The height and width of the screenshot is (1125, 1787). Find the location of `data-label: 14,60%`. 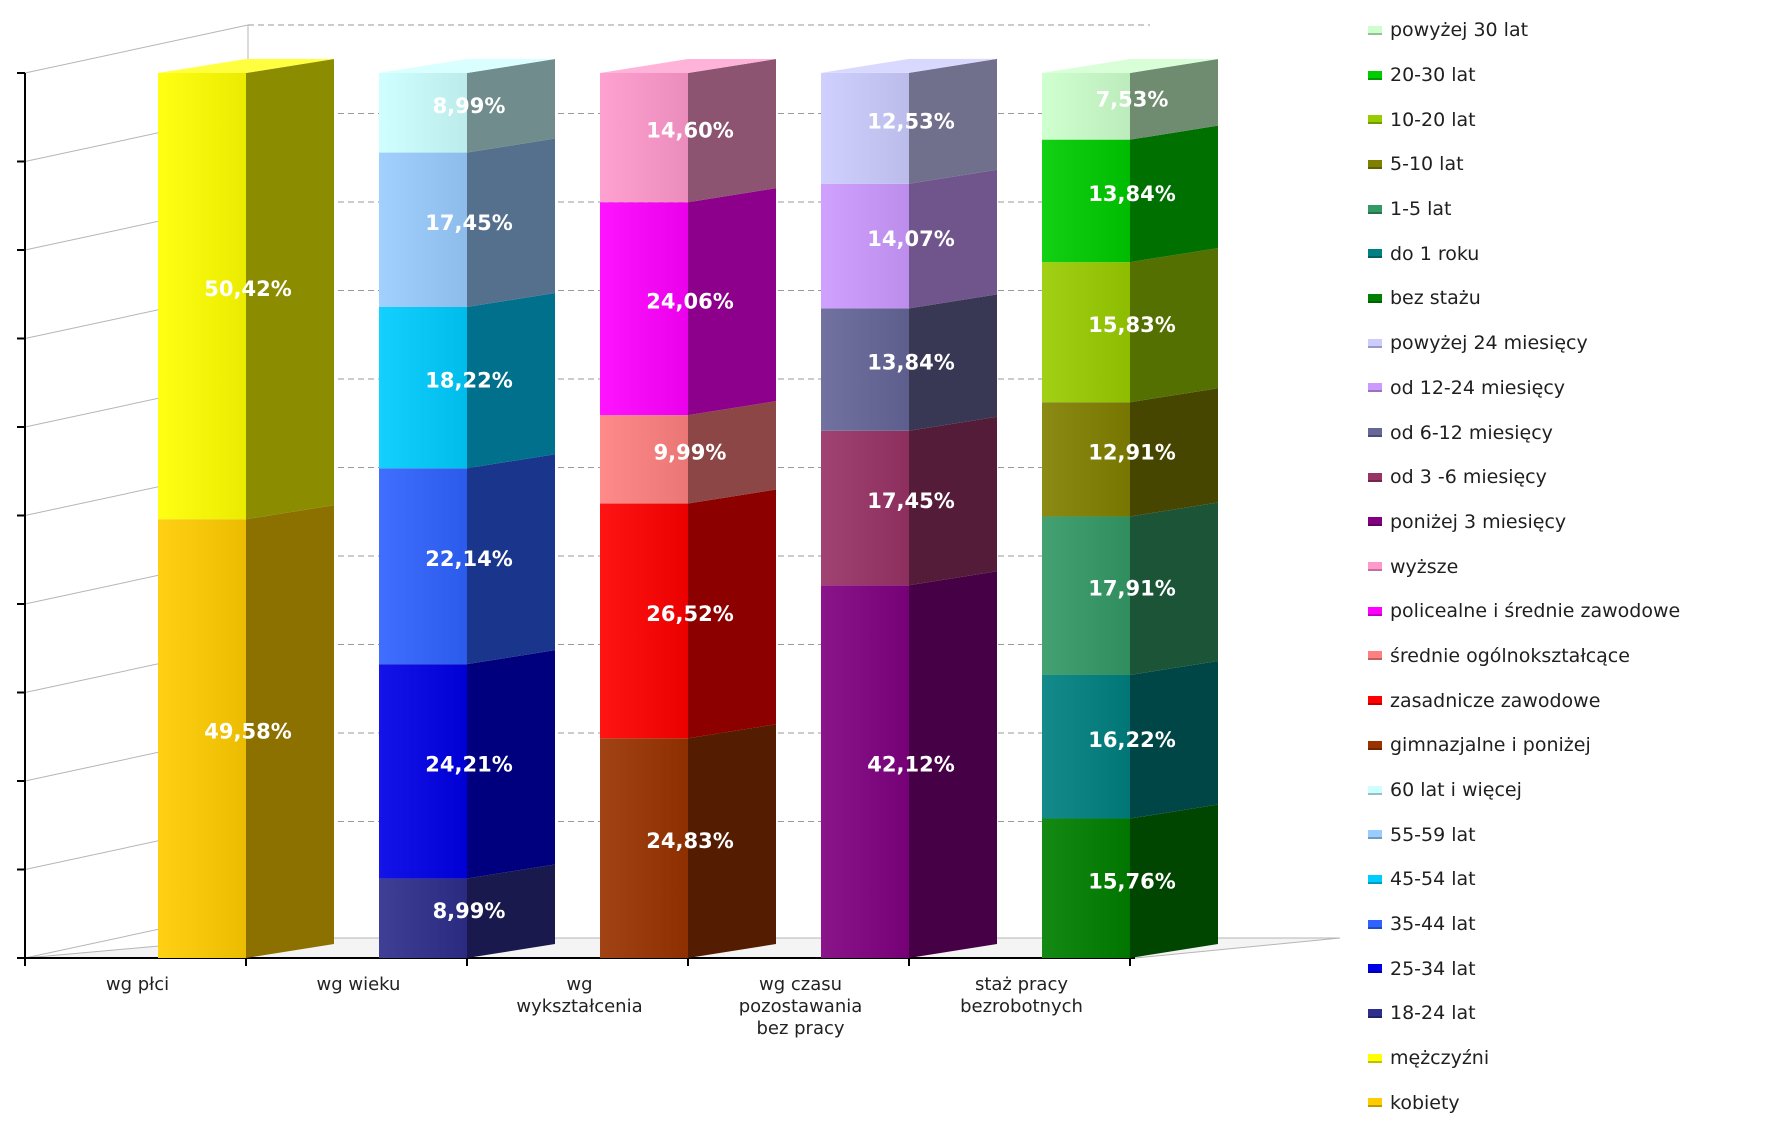

data-label: 14,60% is located at coordinates (689, 131).